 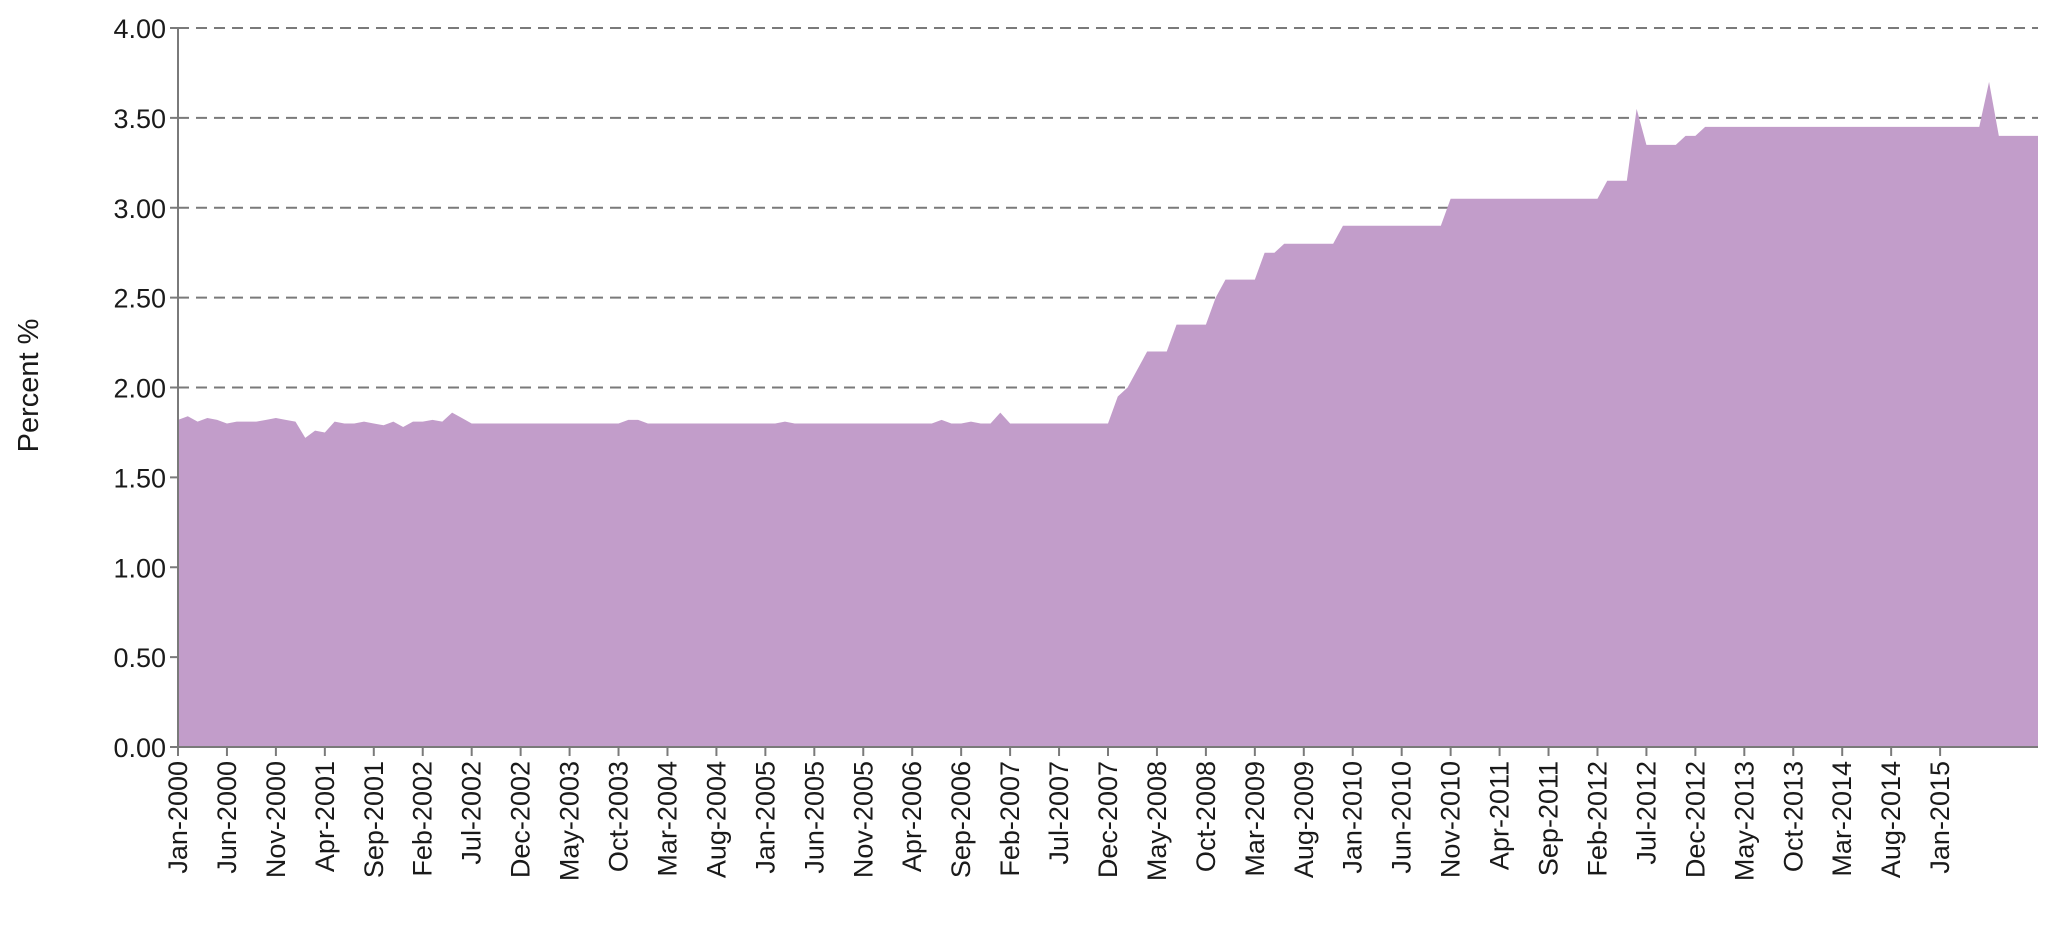 I want to click on y-tick-label: 0.00, so click(x=139, y=748).